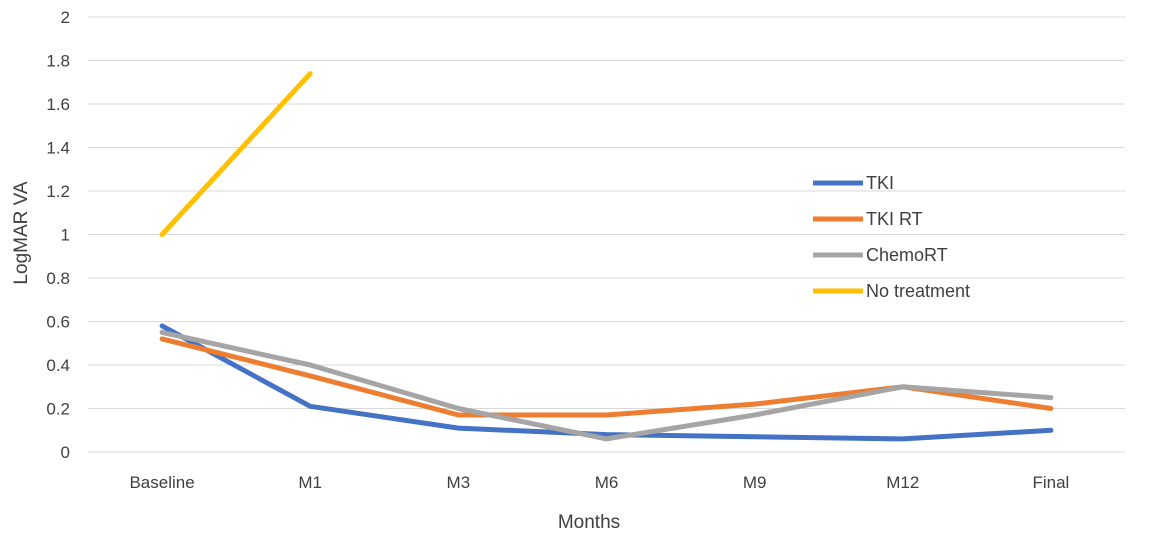 The height and width of the screenshot is (541, 1166). Describe the element at coordinates (58, 409) in the screenshot. I see `y-tick-label: 0.2` at that location.